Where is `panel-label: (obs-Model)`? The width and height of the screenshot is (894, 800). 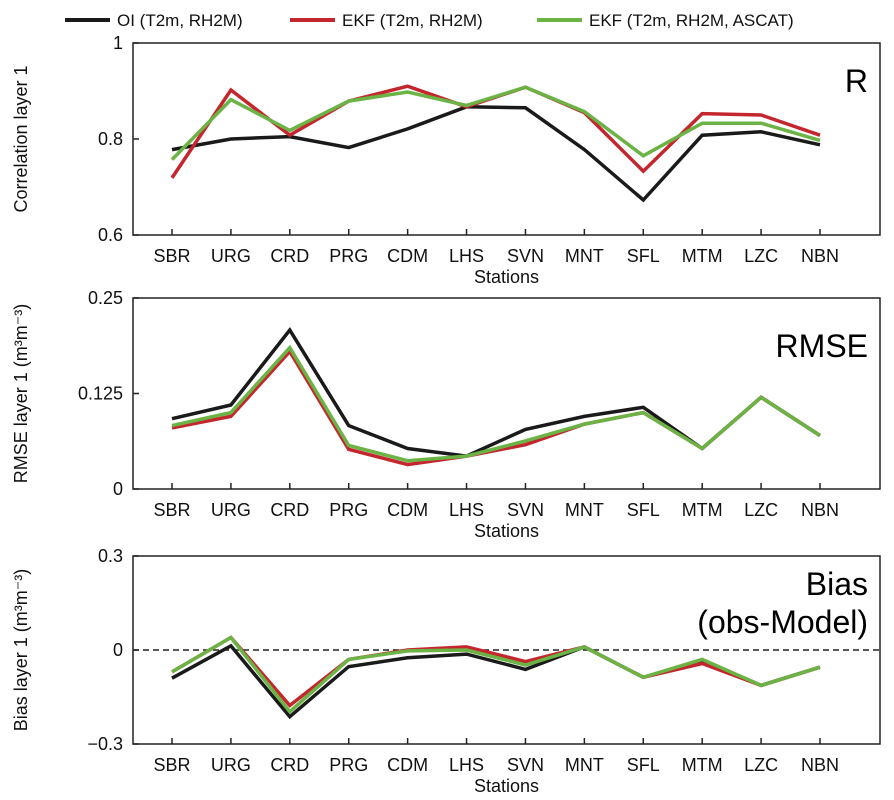 panel-label: (obs-Model) is located at coordinates (782, 622).